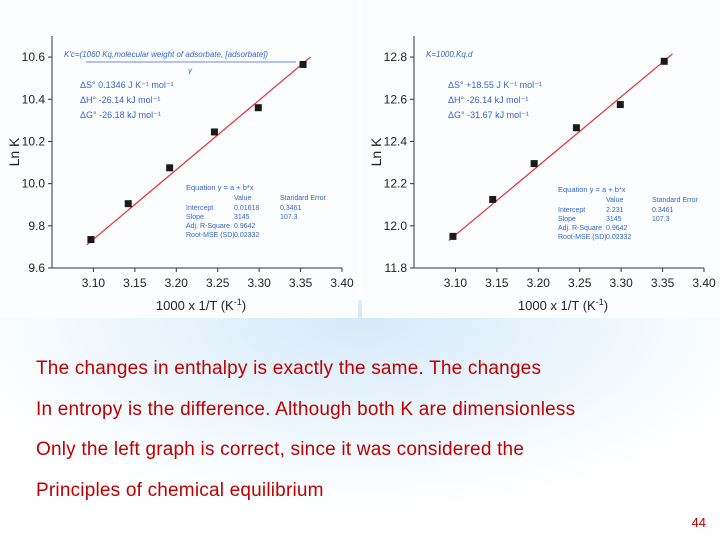 The height and width of the screenshot is (540, 720). What do you see at coordinates (539, 283) in the screenshot?
I see `right-x-tick-label: 3.20` at bounding box center [539, 283].